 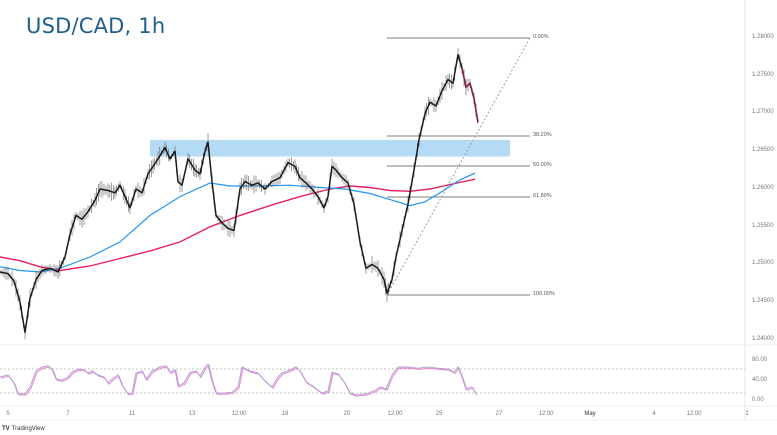 What do you see at coordinates (132, 414) in the screenshot?
I see `time-axis-label: 11` at bounding box center [132, 414].